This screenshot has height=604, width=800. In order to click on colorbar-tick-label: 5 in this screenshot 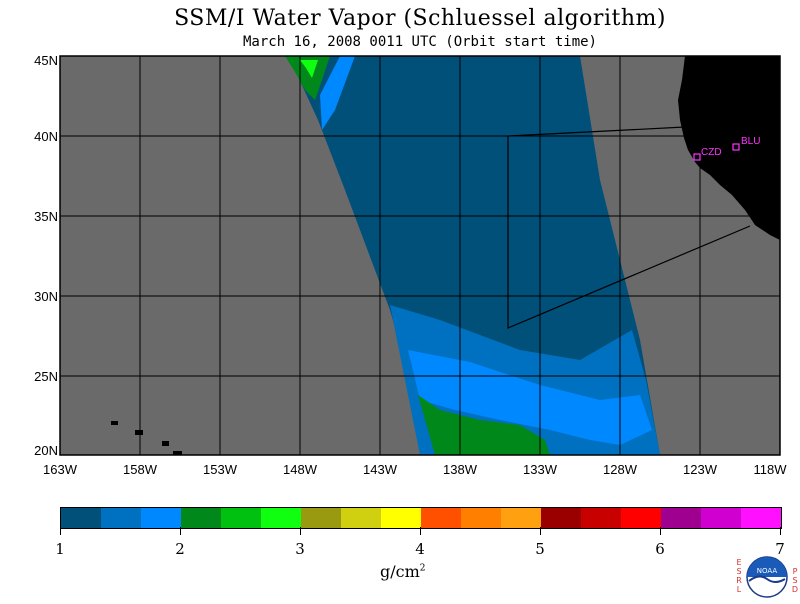, I will do `click(540, 549)`.